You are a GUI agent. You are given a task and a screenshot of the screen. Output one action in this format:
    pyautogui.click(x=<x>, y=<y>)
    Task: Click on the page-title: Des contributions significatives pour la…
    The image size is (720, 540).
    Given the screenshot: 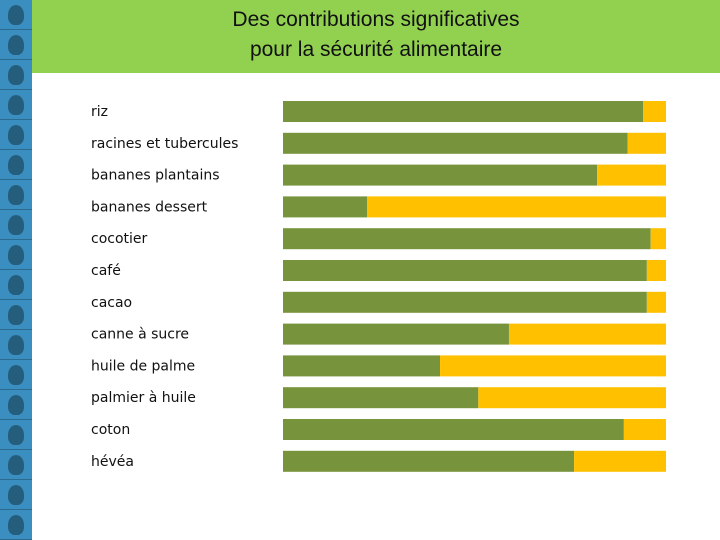 What is the action you would take?
    pyautogui.click(x=376, y=35)
    